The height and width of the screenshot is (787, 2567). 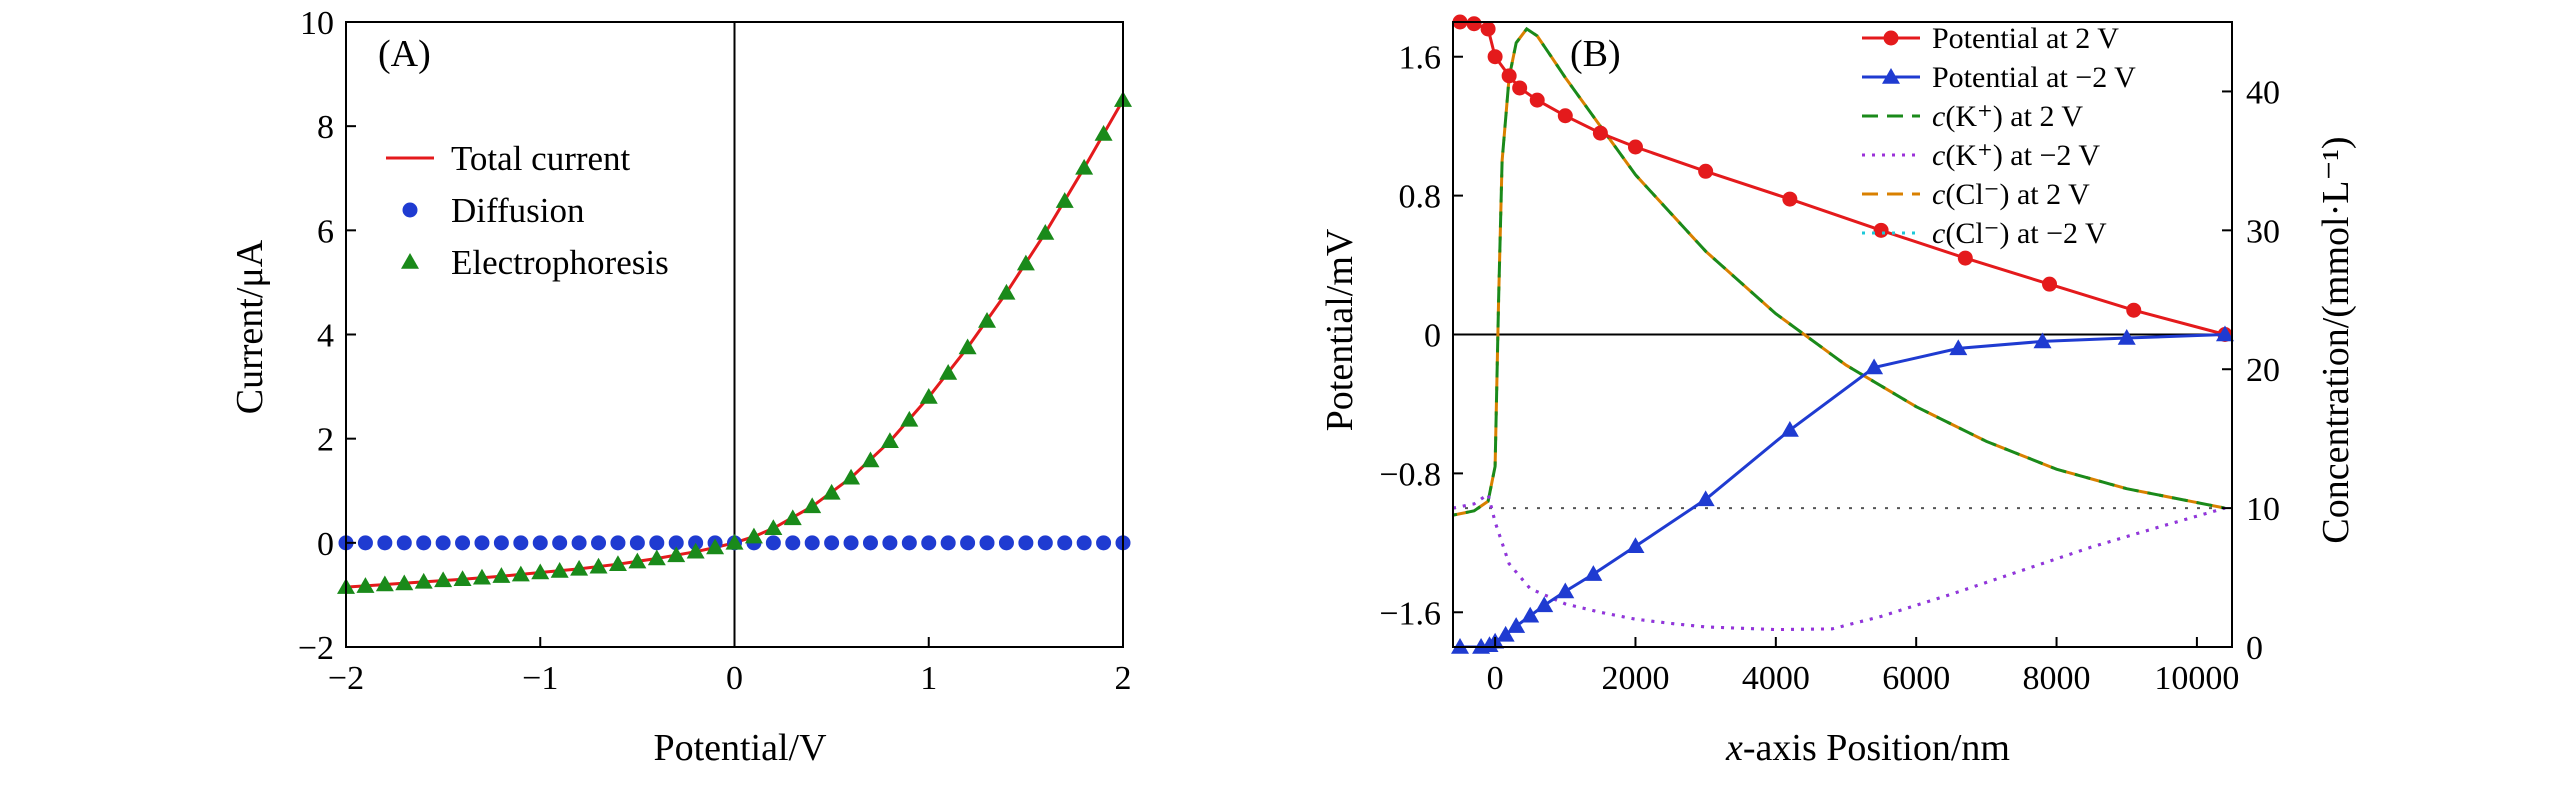 What do you see at coordinates (2263, 92) in the screenshot?
I see `b-y2-tick-label: 40` at bounding box center [2263, 92].